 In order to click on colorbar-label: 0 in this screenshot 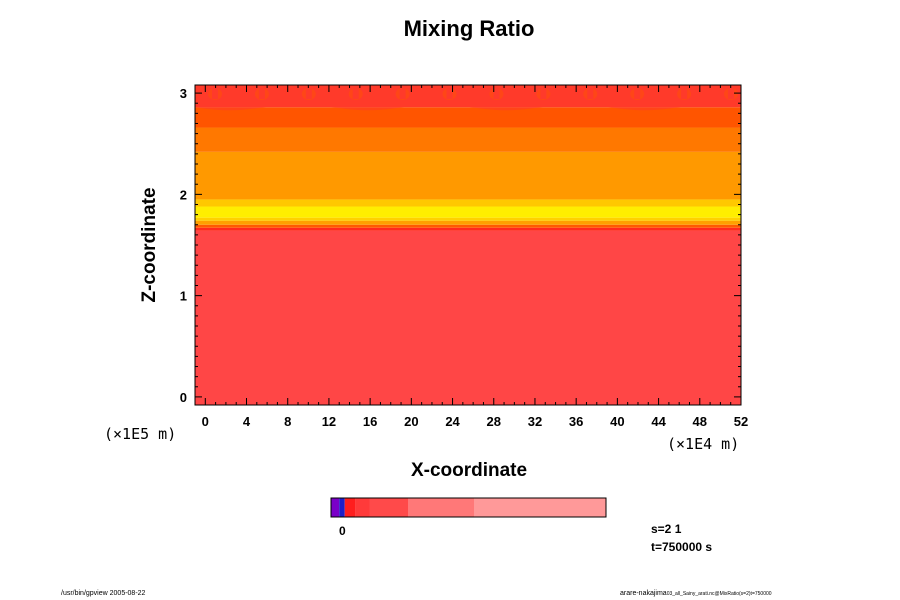, I will do `click(342, 531)`.